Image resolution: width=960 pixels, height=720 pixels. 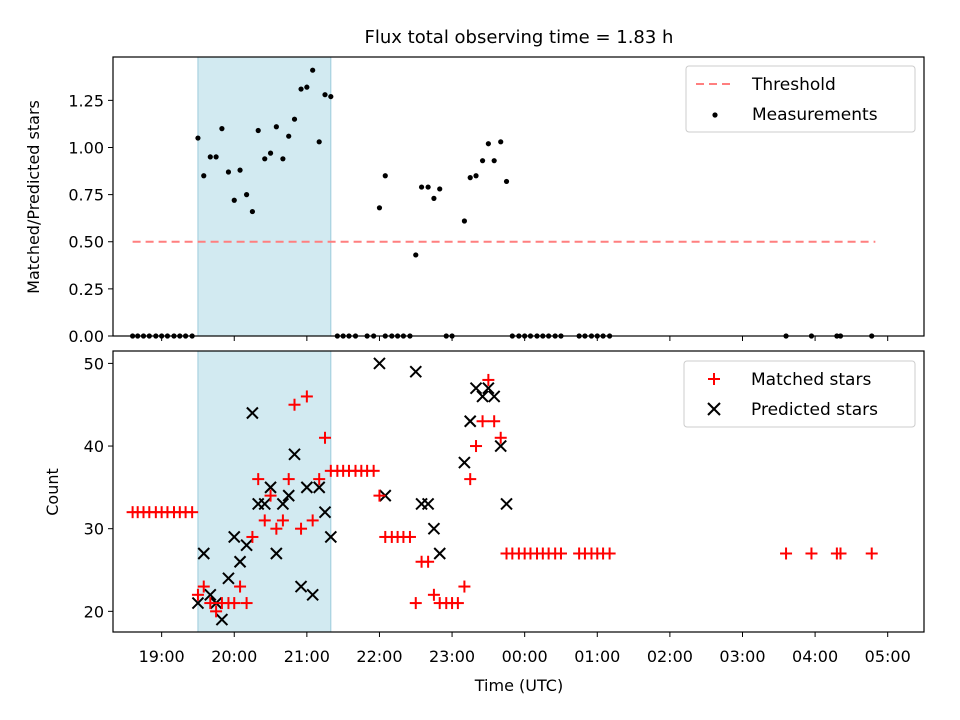 I want to click on y-tick-label: 1.25, so click(x=86, y=100).